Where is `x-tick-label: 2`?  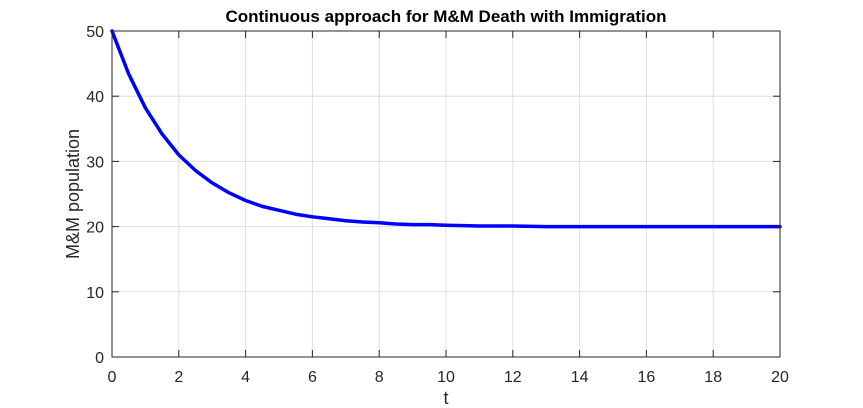
x-tick-label: 2 is located at coordinates (178, 377).